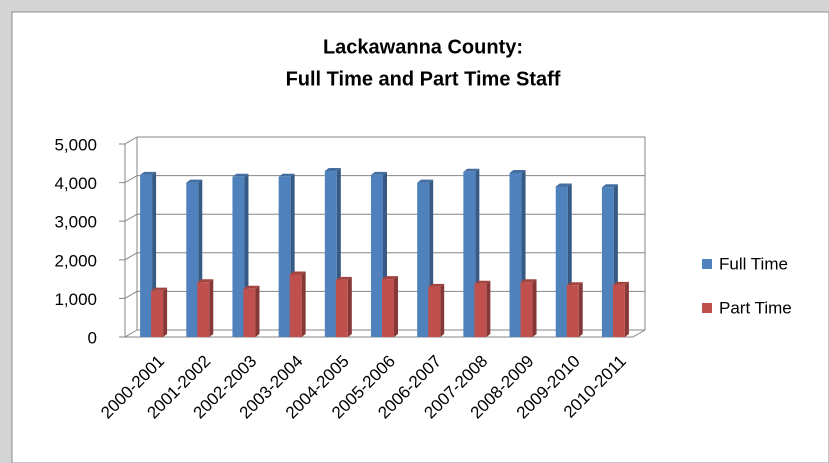  Describe the element at coordinates (75, 144) in the screenshot. I see `y-tick-label: 5,000` at that location.